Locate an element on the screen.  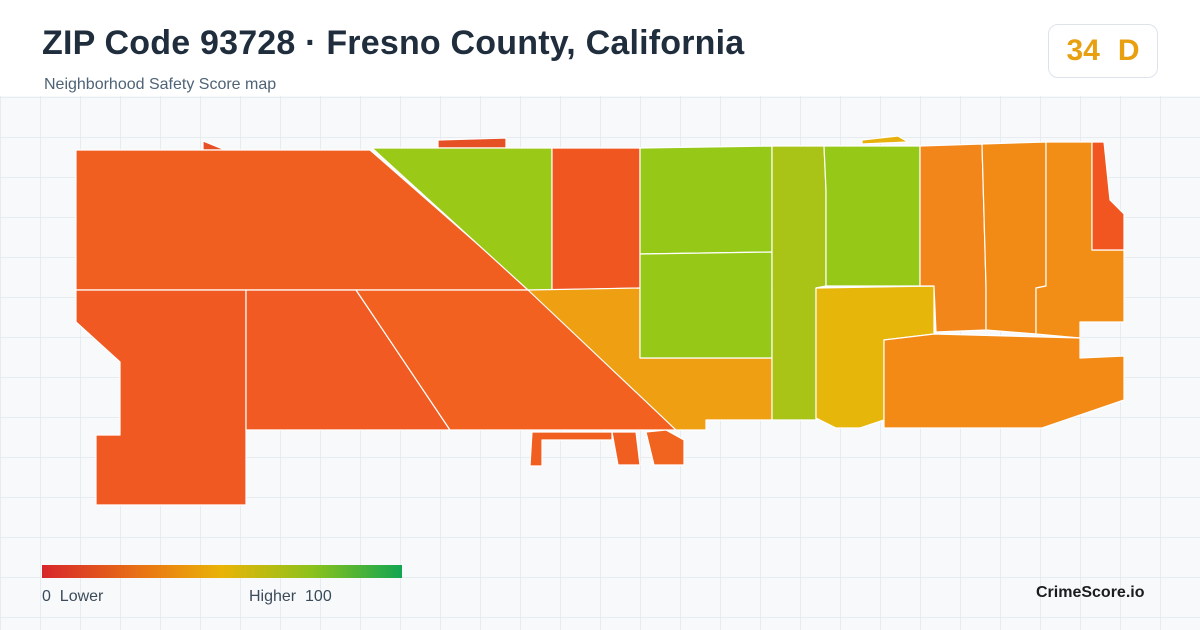
map-region-green-east is located at coordinates (872, 216).